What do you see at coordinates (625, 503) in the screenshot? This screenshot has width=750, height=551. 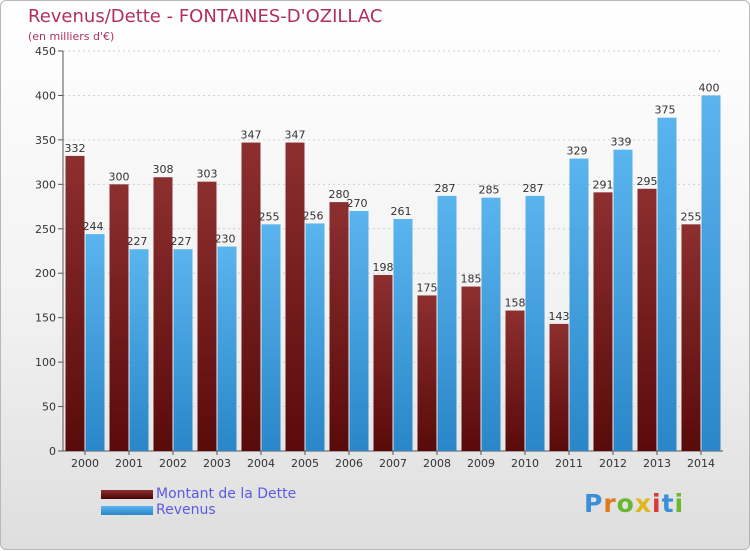 I see `logo-letter: o` at bounding box center [625, 503].